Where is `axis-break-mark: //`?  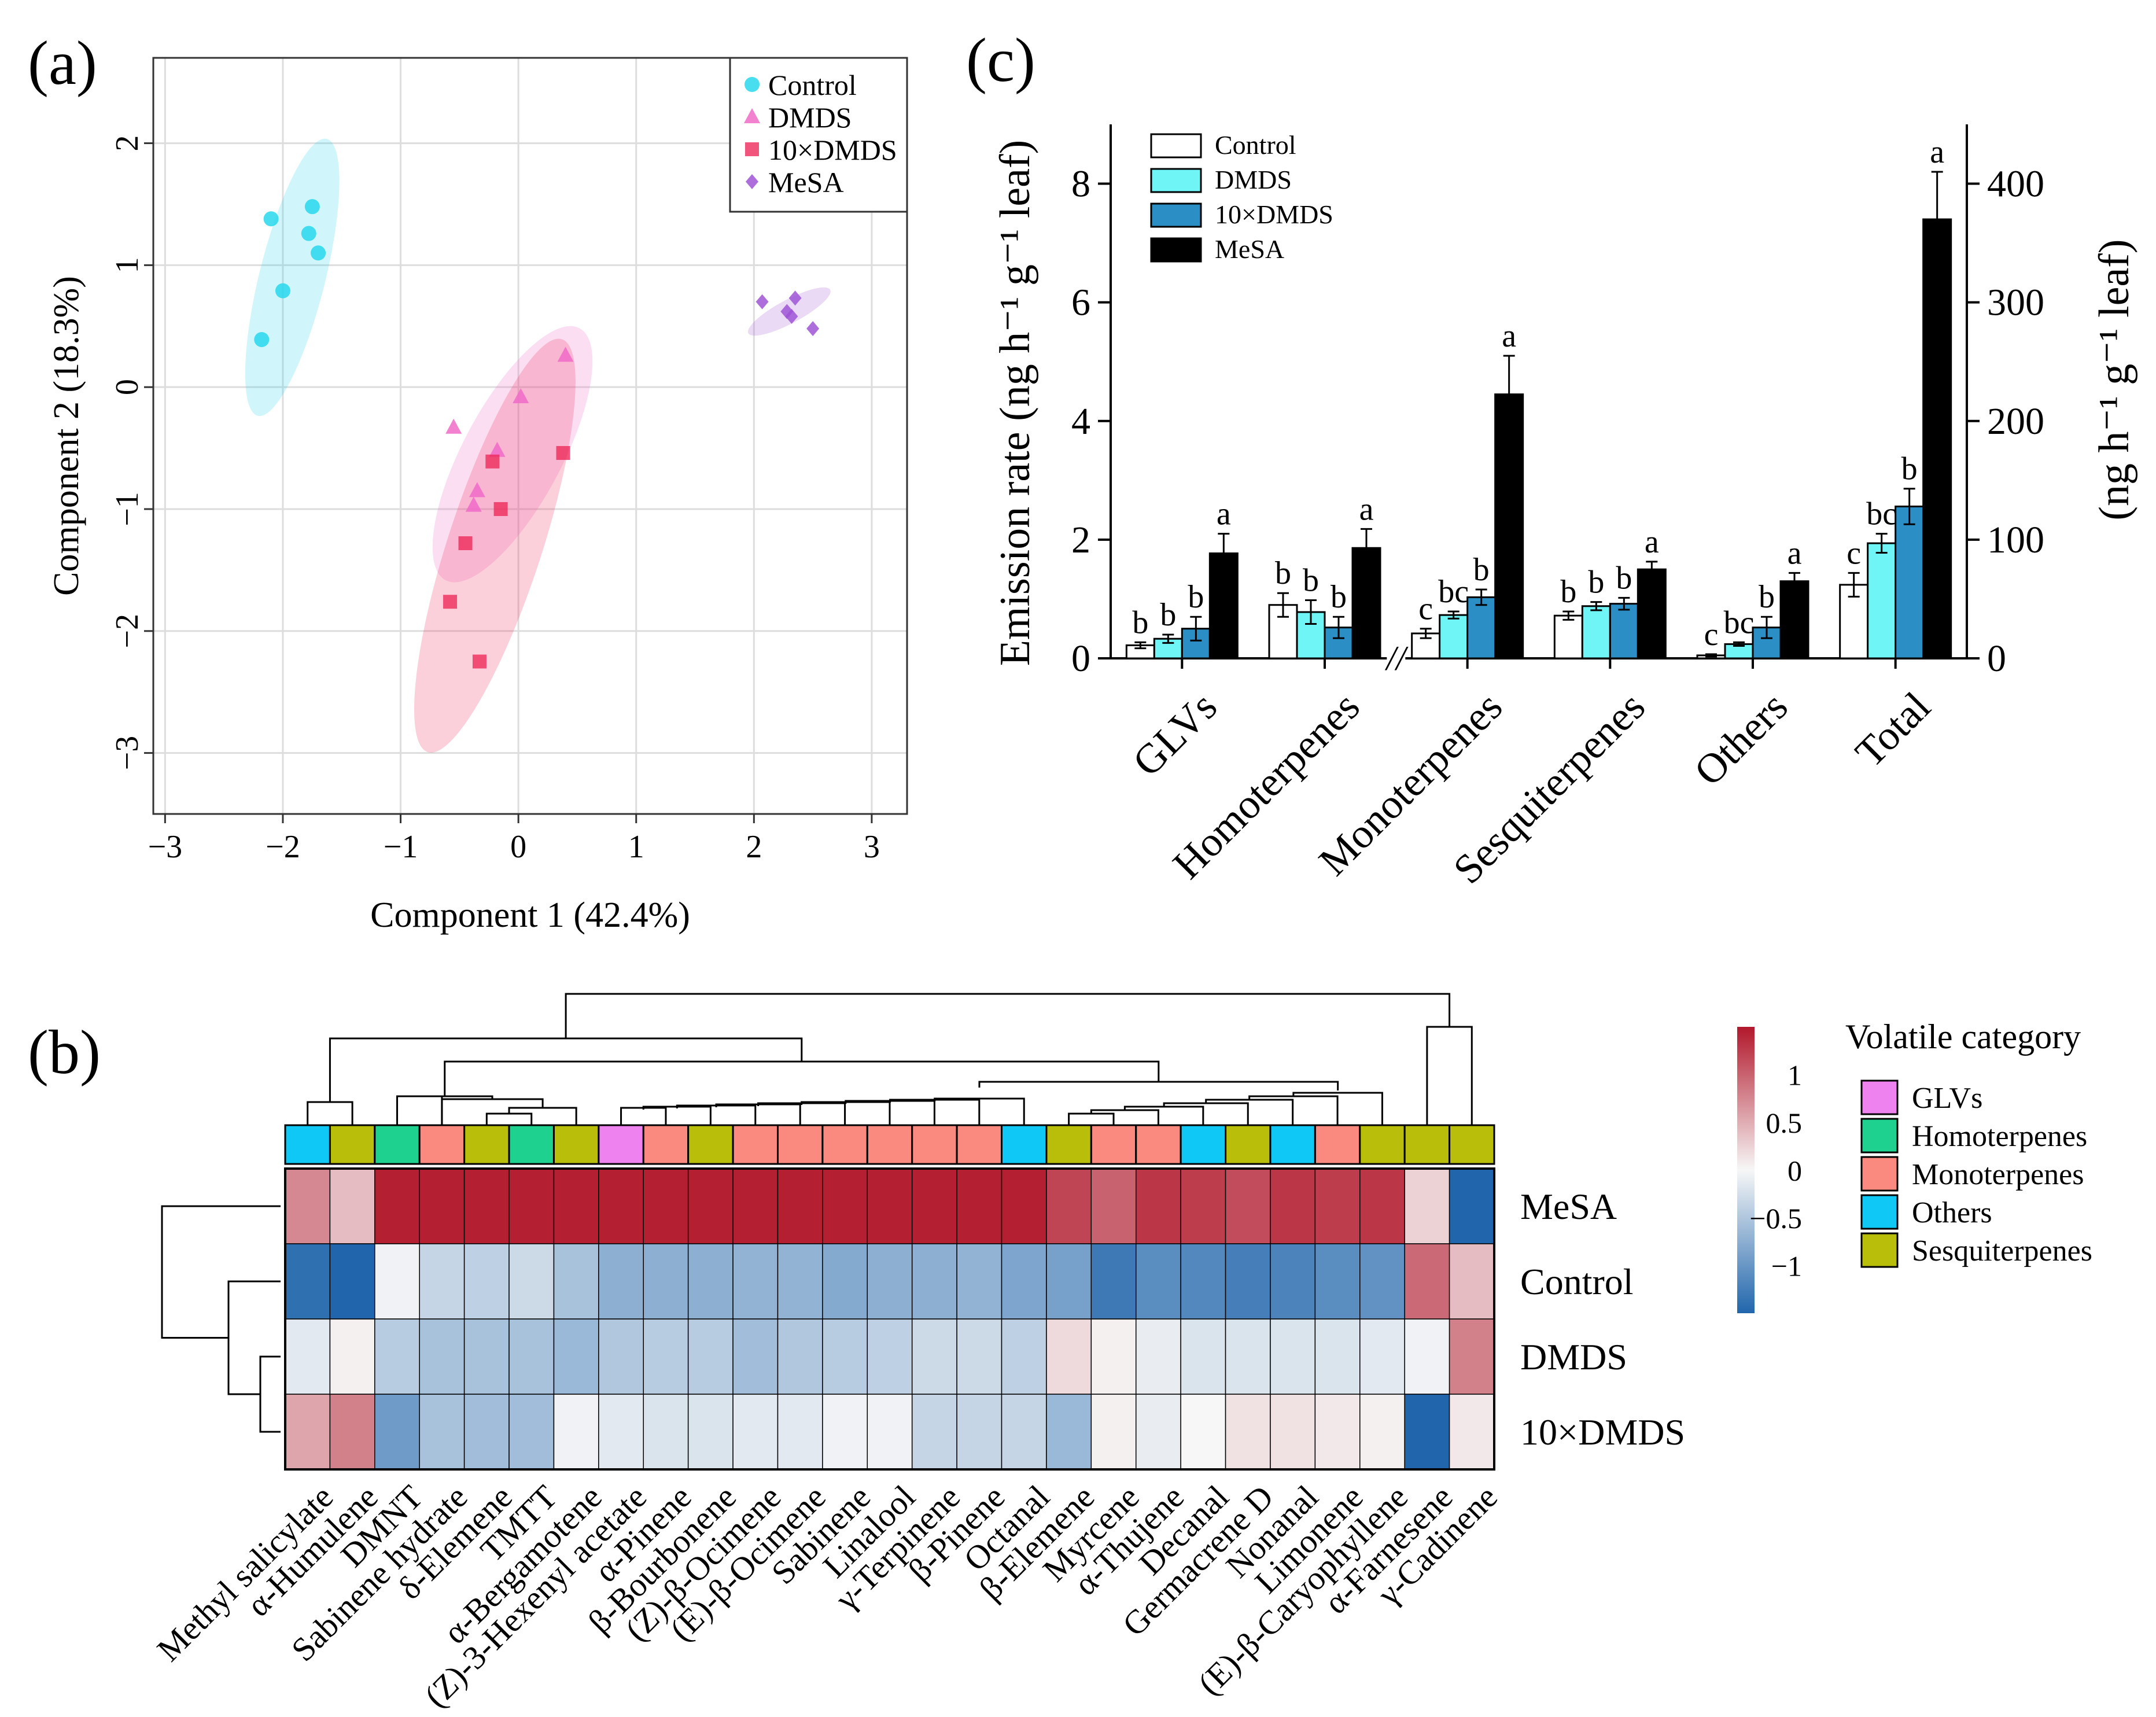
axis-break-mark: // is located at coordinates (1397, 658).